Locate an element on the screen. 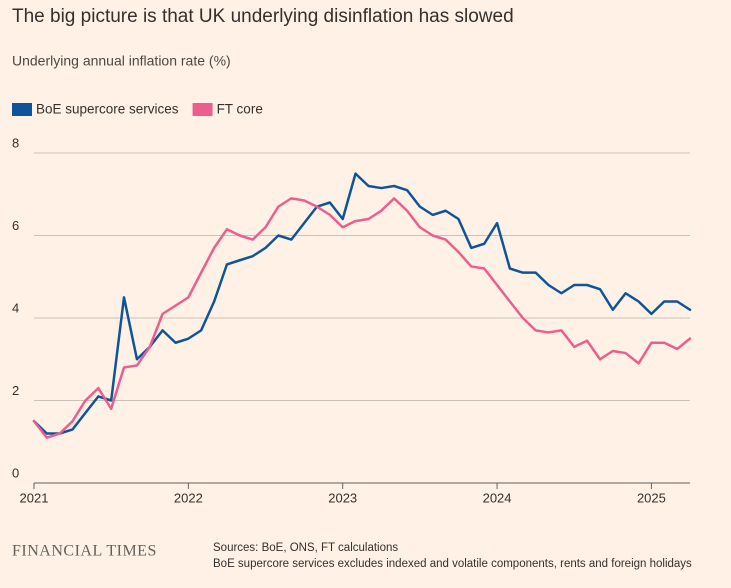 The image size is (731, 588). y-tick-label: 6 is located at coordinates (15, 225).